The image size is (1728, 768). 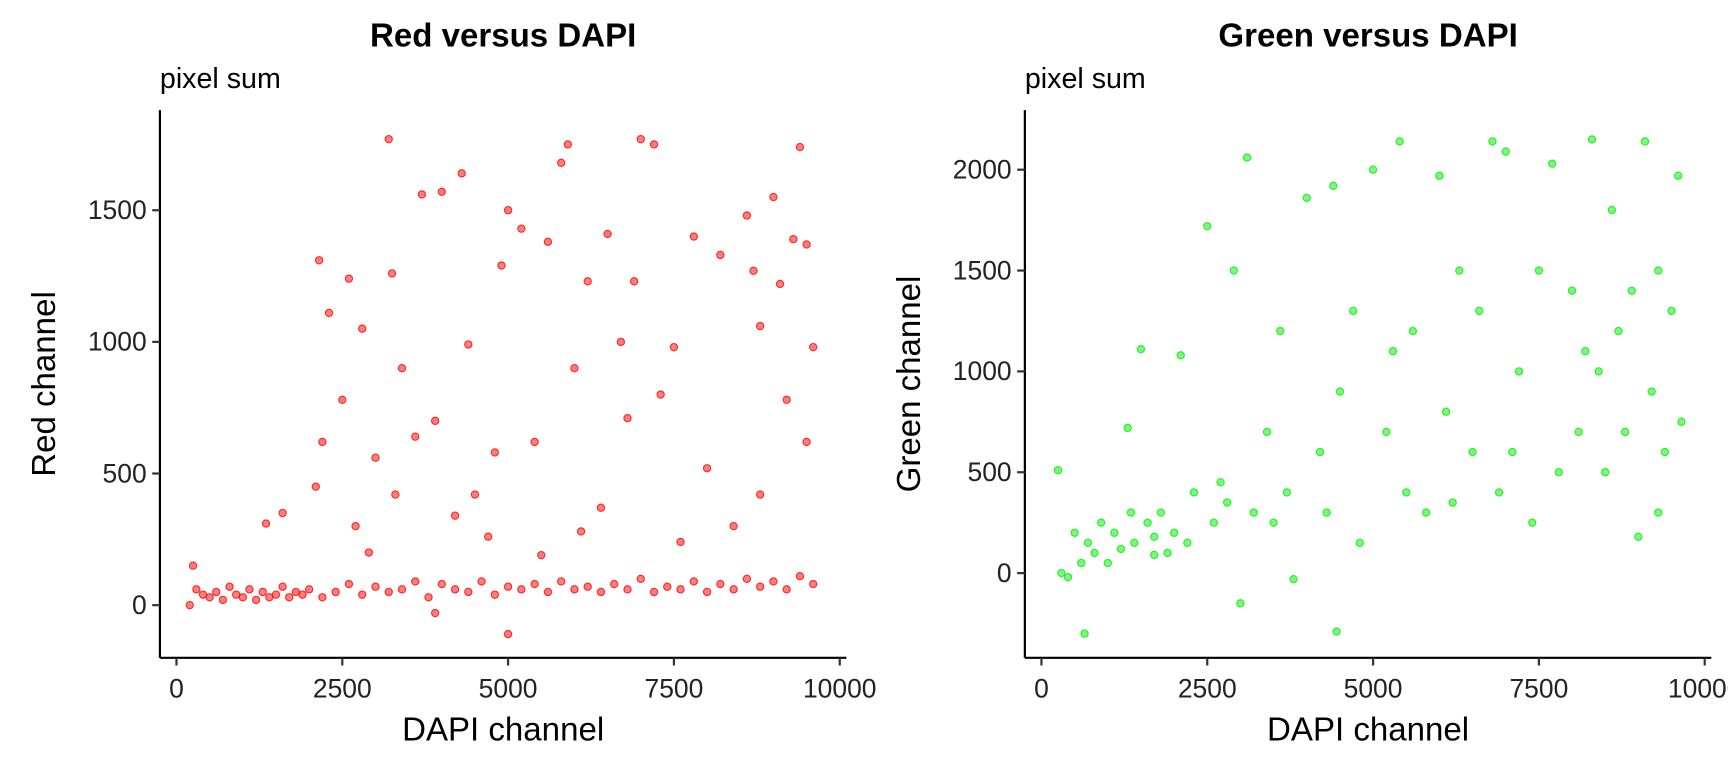 I want to click on x-tick-label: 0, so click(x=176, y=688).